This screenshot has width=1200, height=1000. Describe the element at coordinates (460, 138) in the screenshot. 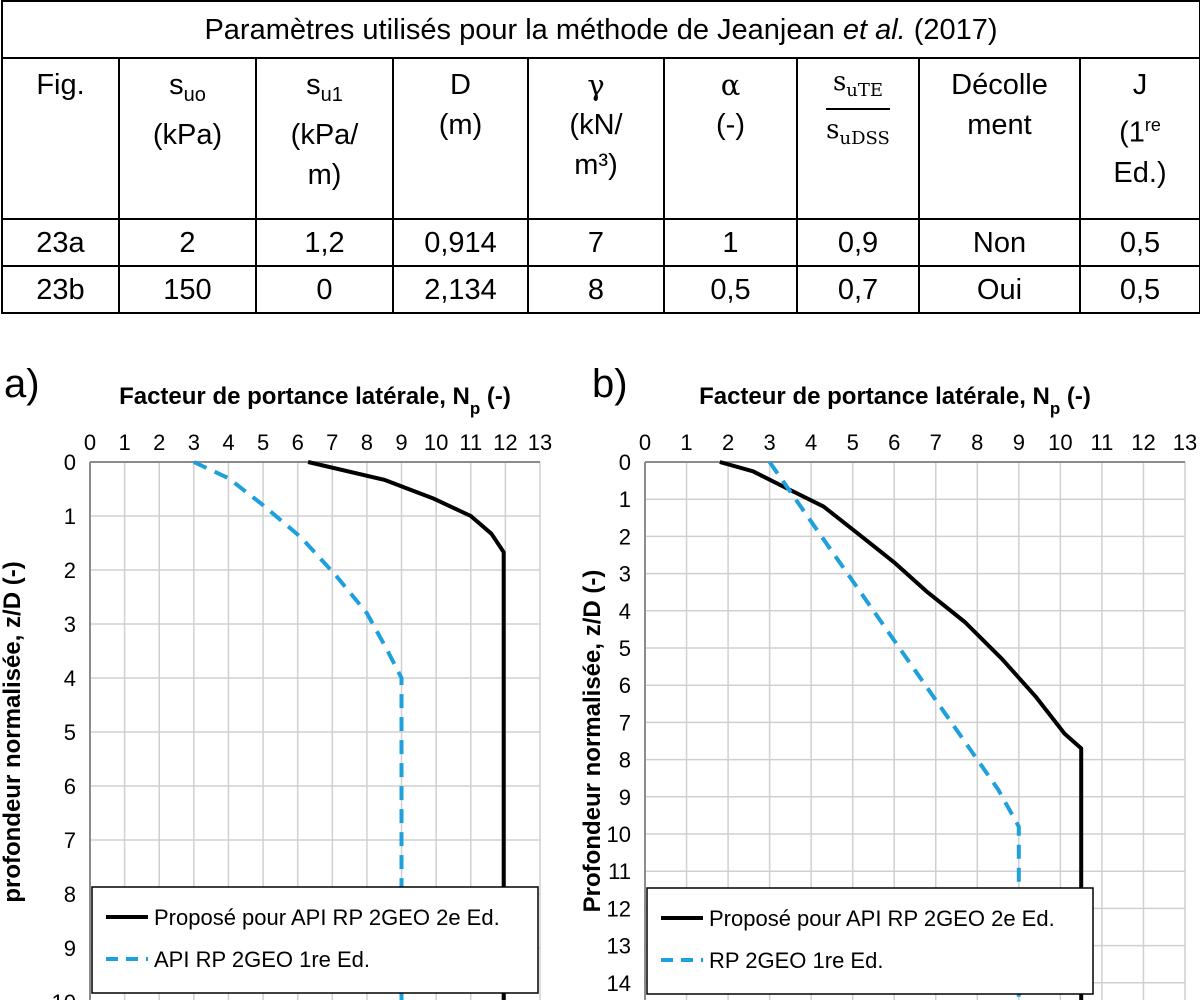

I see `header-d: D (m)` at that location.